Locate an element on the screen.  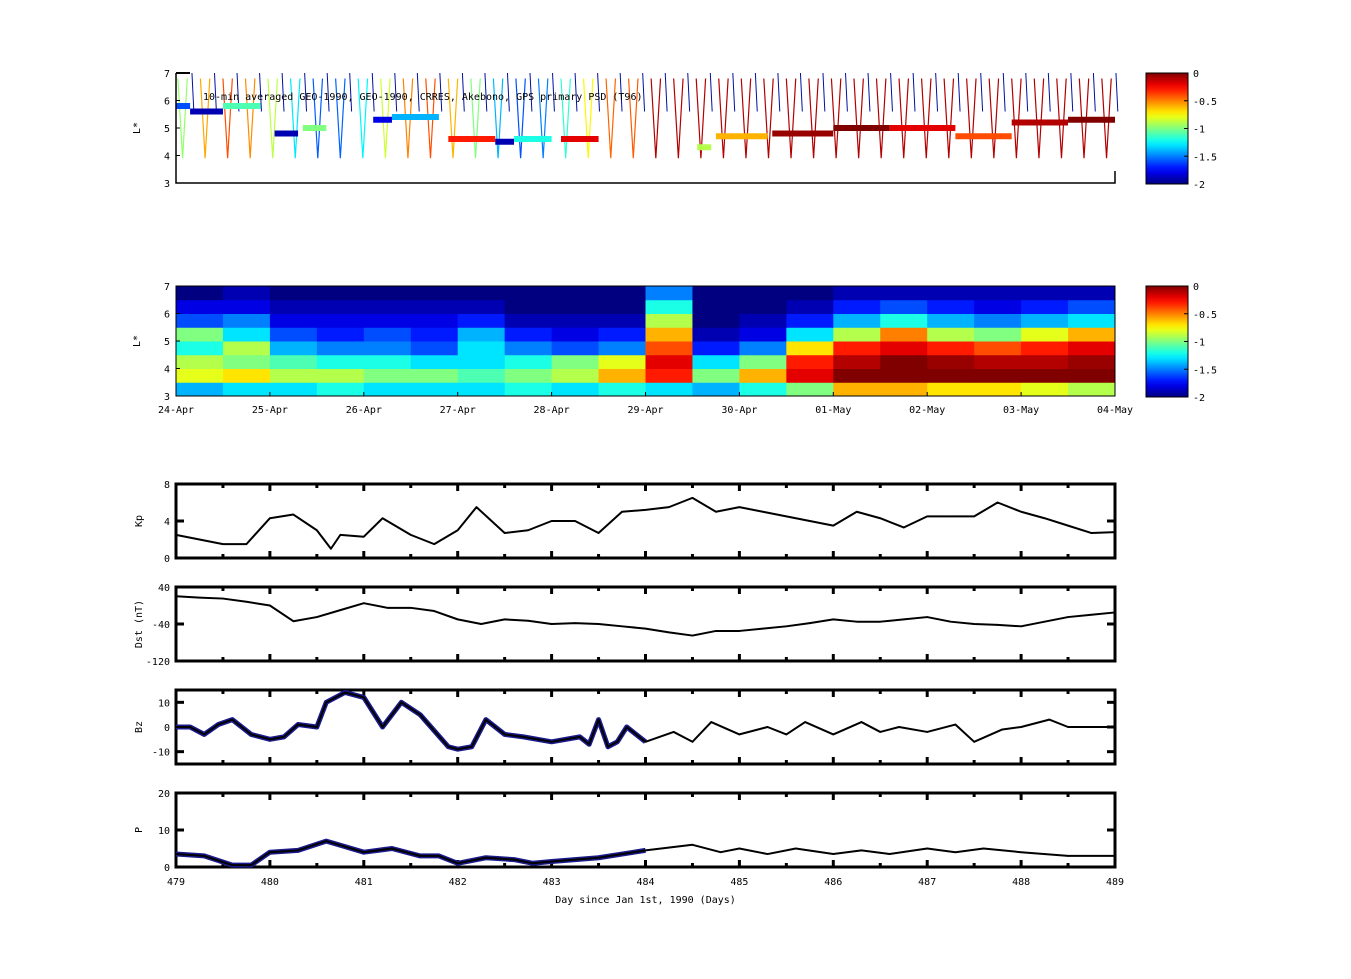
y-axis-label: P is located at coordinates (139, 830).